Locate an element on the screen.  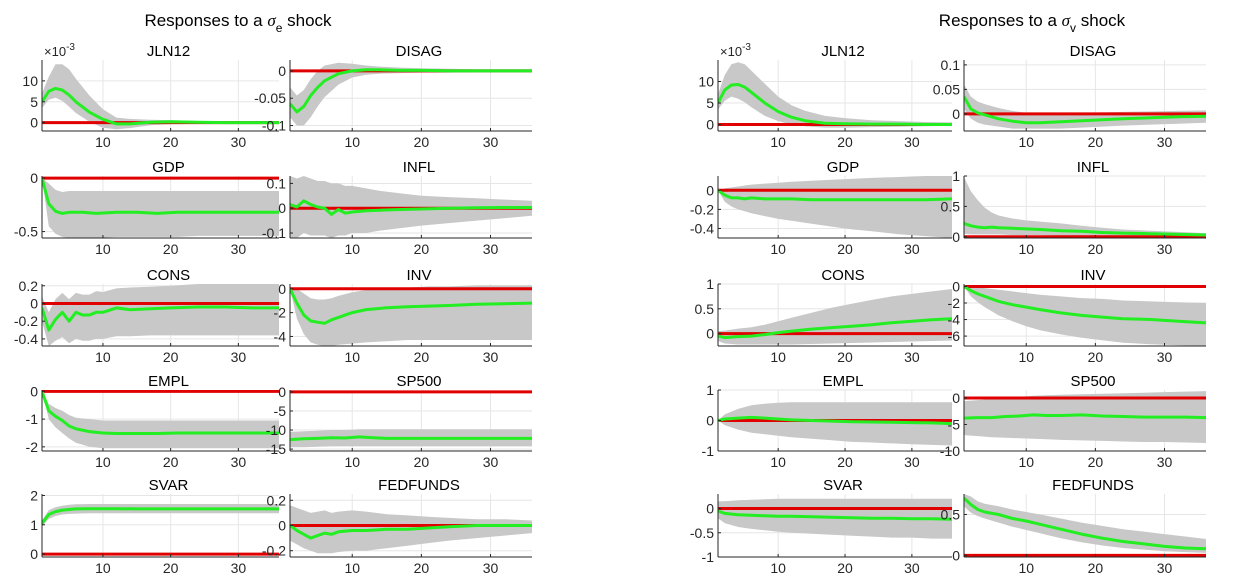
panel-sigma_e-infl: -0.1 0 0.1 10 20 30 INFL is located at coordinates (397, 208).